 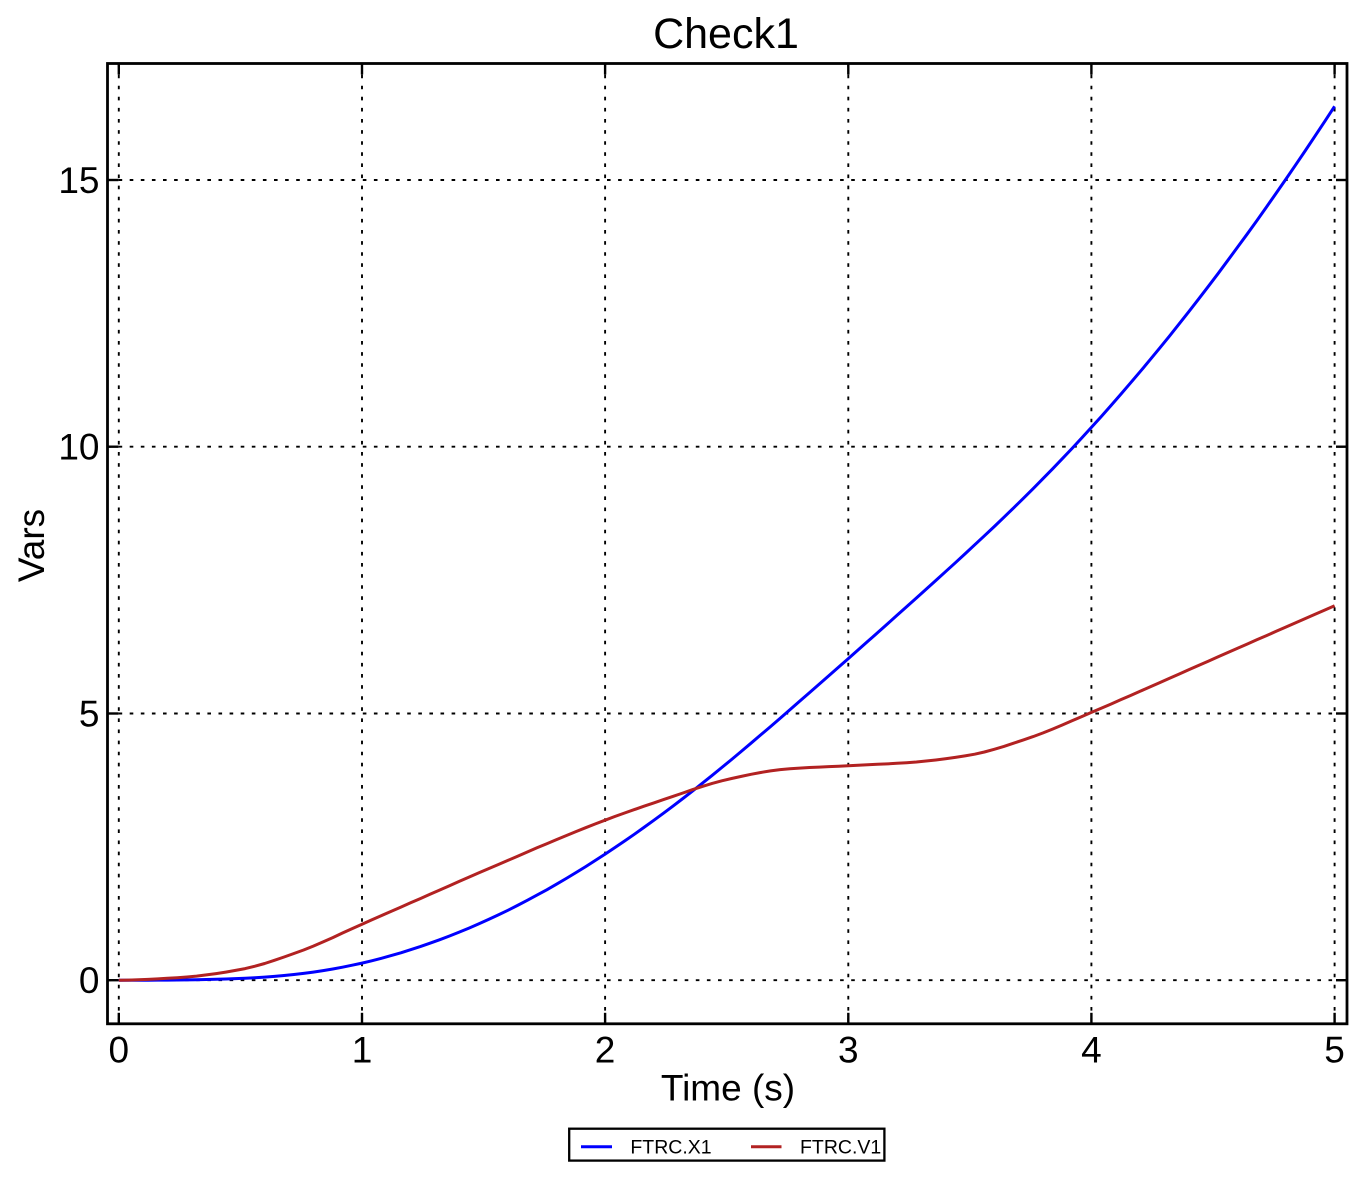 What do you see at coordinates (78, 447) in the screenshot?
I see `svg-text: 10` at bounding box center [78, 447].